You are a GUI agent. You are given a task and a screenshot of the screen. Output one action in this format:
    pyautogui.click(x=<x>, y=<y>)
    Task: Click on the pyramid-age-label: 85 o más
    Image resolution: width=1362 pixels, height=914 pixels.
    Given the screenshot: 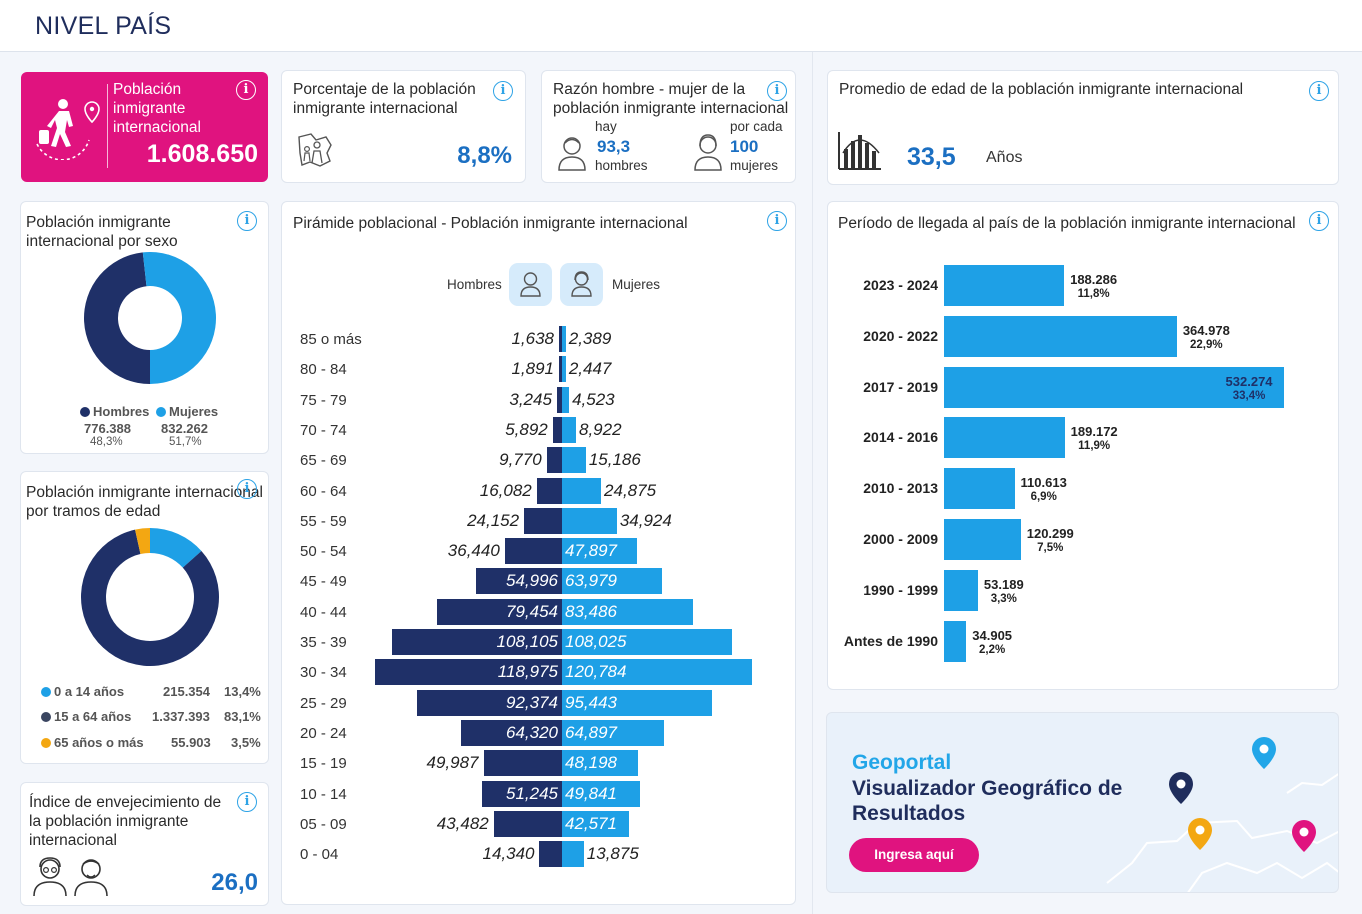 What is the action you would take?
    pyautogui.click(x=331, y=339)
    